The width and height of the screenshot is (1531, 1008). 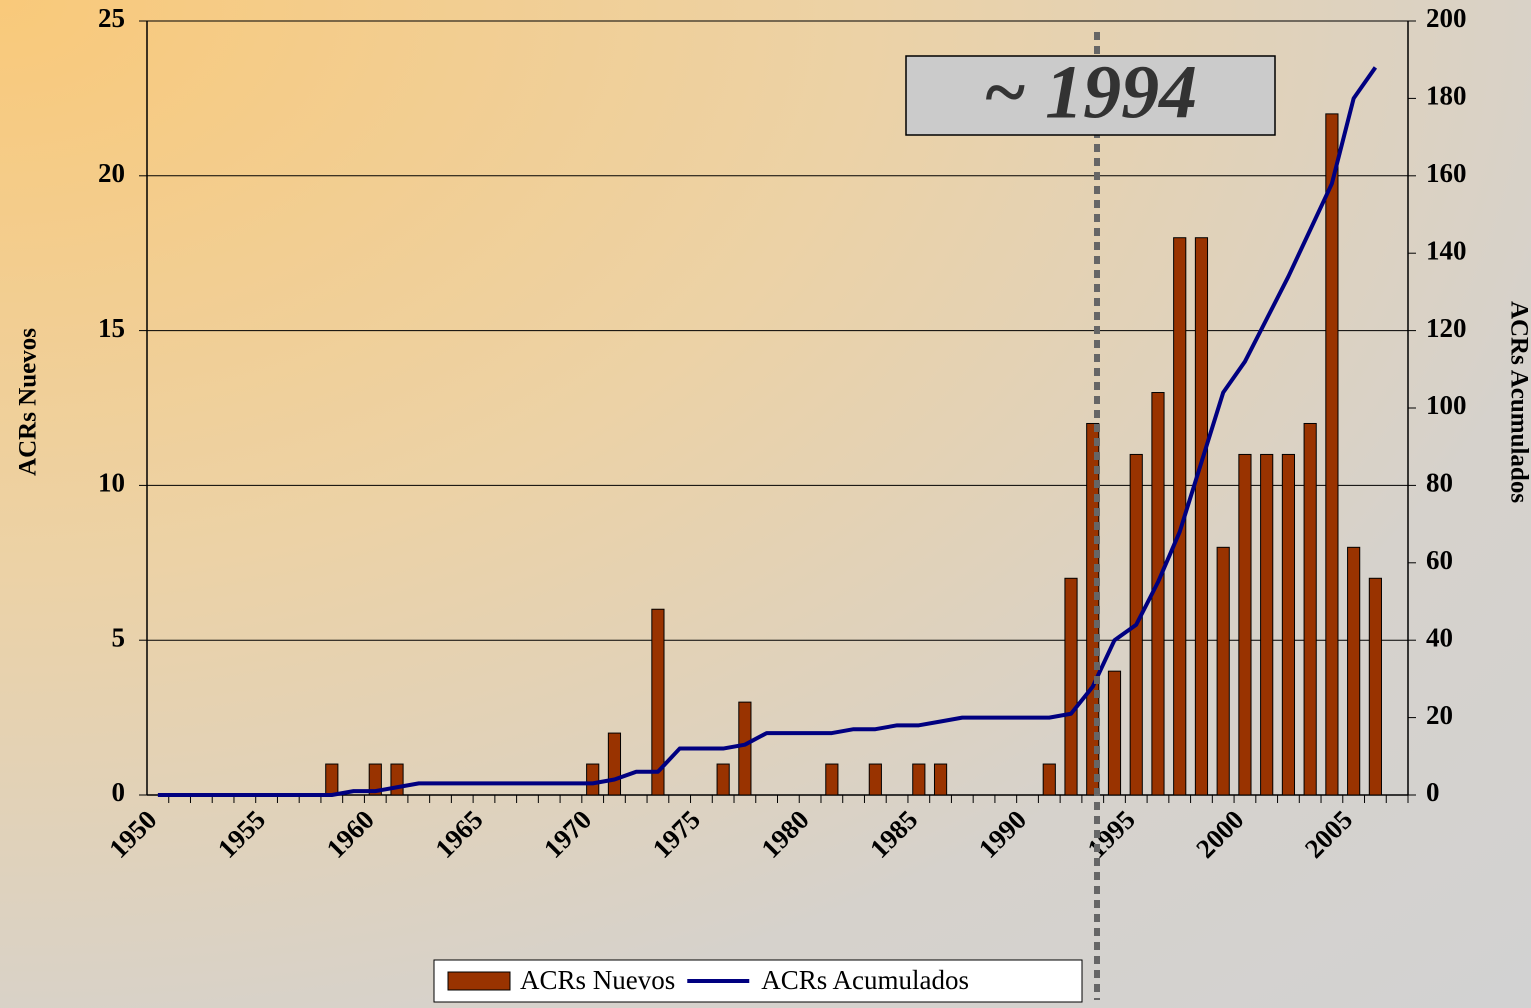 I want to click on y-tick-label: 15, so click(x=111, y=328).